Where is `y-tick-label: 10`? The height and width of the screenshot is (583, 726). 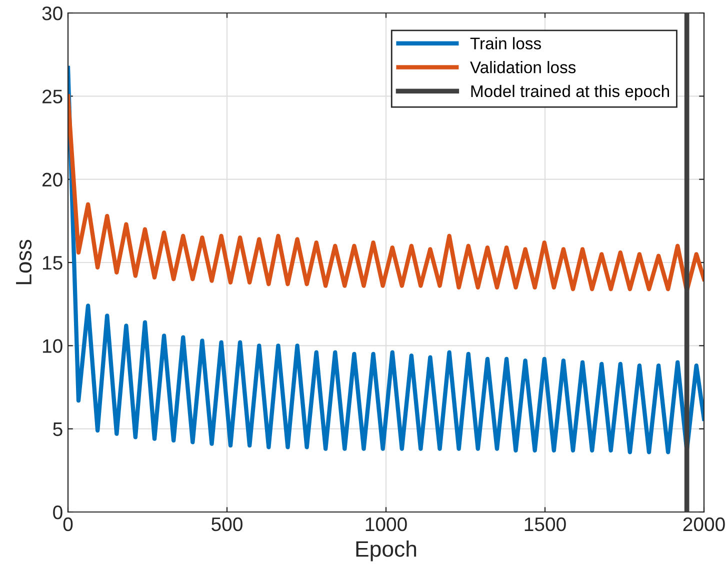 y-tick-label: 10 is located at coordinates (52, 346).